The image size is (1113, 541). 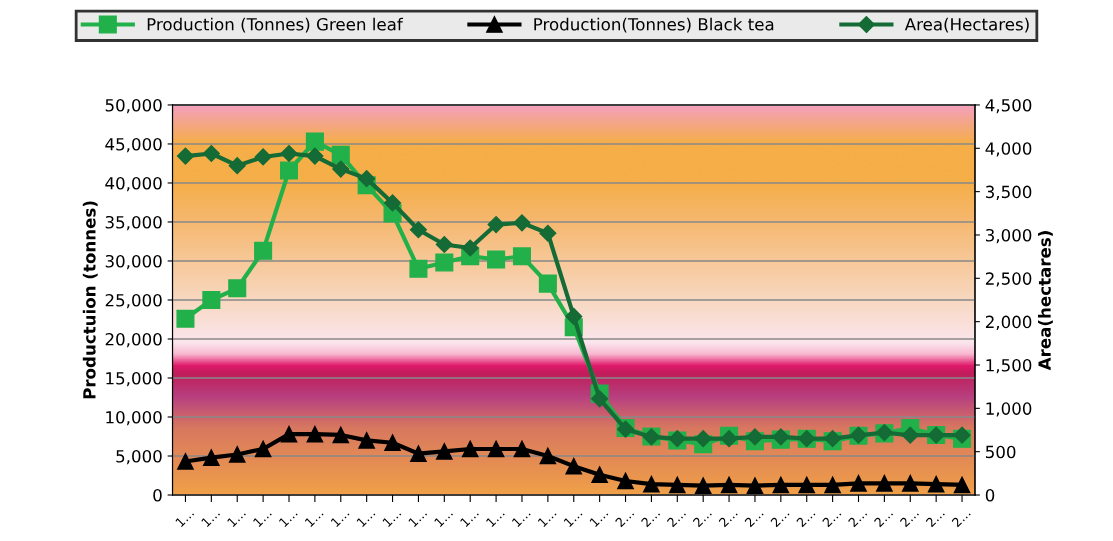 What do you see at coordinates (1009, 366) in the screenshot?
I see `y2-tick-label: 1,500` at bounding box center [1009, 366].